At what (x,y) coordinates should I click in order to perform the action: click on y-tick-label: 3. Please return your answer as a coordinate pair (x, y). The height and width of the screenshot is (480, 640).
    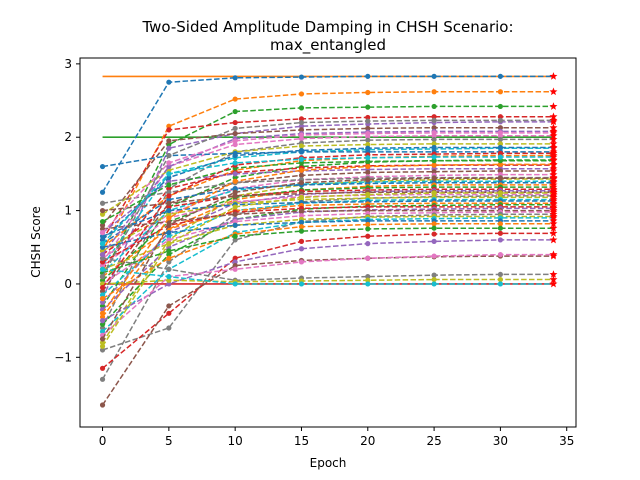
    Looking at the image, I should click on (68, 64).